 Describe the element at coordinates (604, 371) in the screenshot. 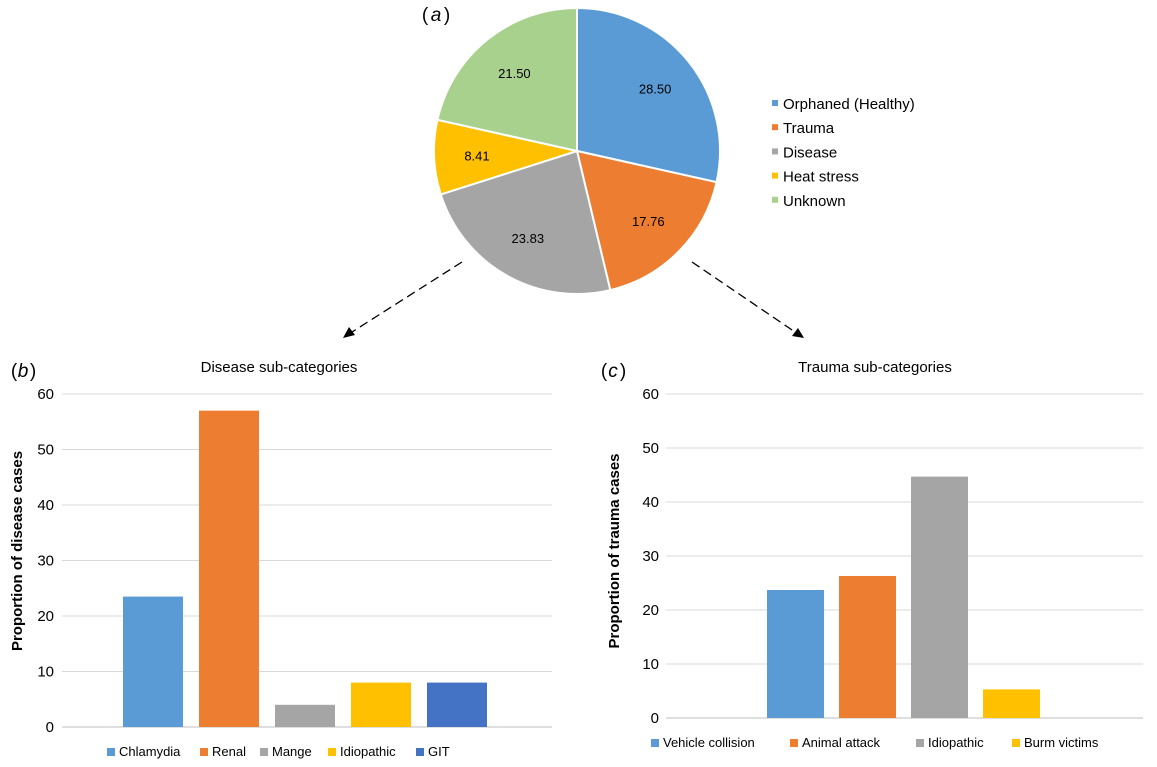

I see `panel-c-paren-open: (` at that location.